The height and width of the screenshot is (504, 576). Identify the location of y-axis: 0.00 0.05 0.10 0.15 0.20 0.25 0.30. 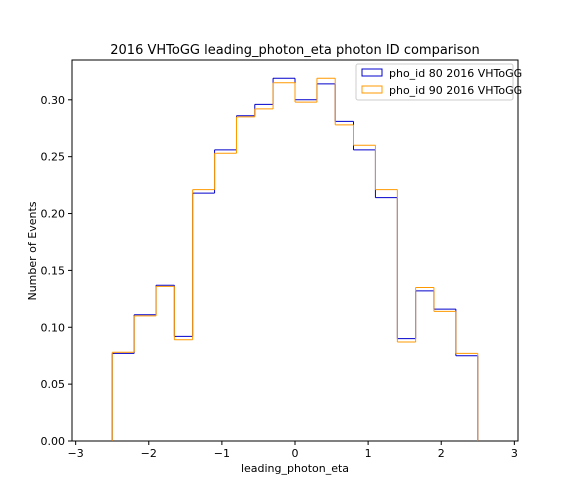
(56, 271).